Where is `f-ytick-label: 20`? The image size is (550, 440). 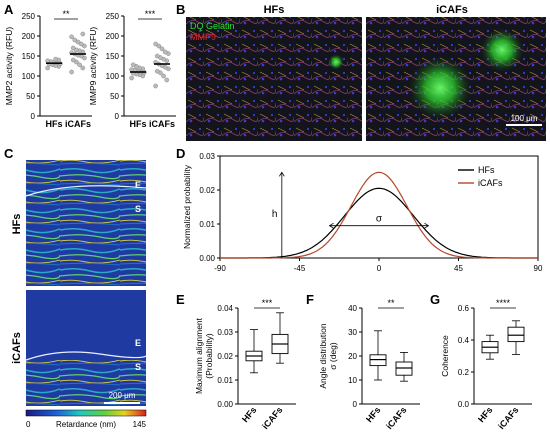
f-ytick-label: 20 is located at coordinates (352, 356).